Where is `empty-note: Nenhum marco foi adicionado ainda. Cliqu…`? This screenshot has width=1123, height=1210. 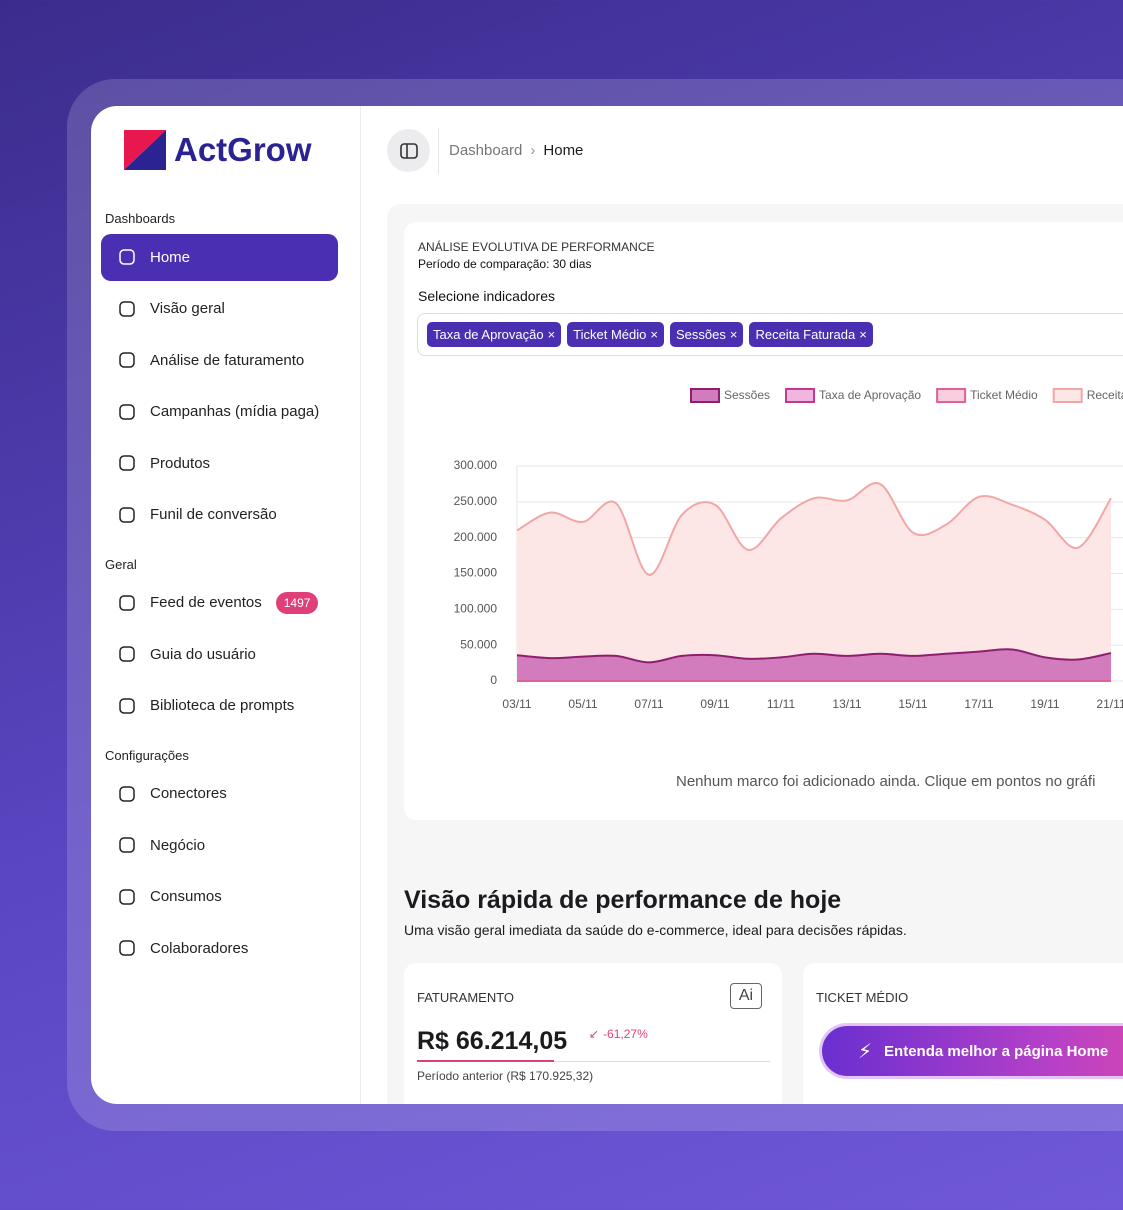 empty-note: Nenhum marco foi adicionado ainda. Cliqu… is located at coordinates (886, 781).